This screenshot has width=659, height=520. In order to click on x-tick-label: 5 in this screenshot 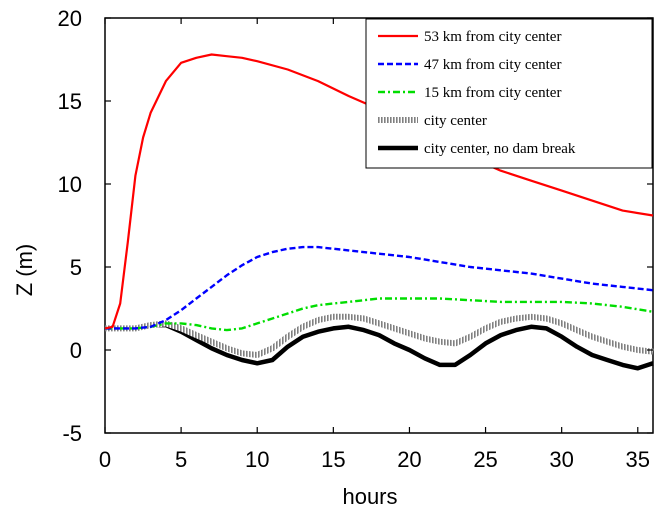, I will do `click(181, 459)`.